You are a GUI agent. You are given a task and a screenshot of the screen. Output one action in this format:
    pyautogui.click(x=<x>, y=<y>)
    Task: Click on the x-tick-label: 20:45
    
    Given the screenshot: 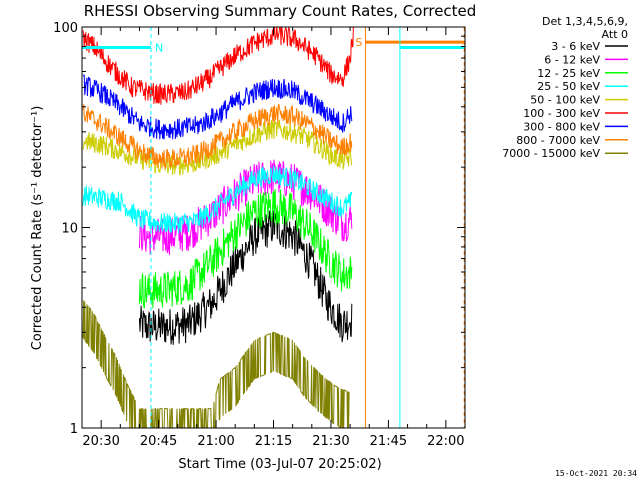 What is the action you would take?
    pyautogui.click(x=158, y=441)
    